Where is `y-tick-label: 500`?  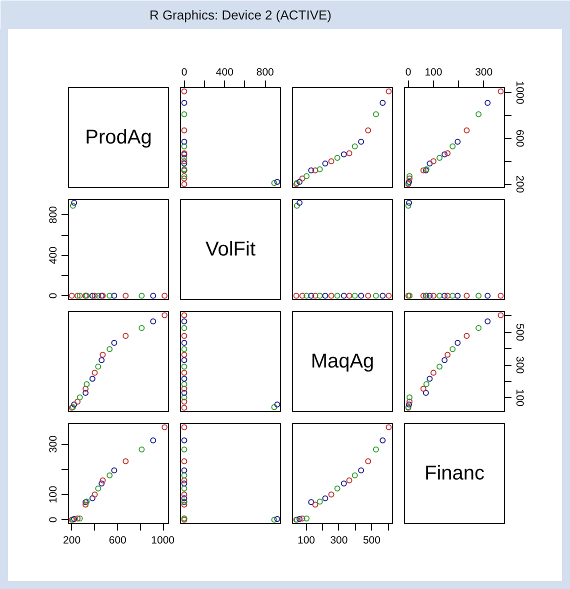
y-tick-label: 500 is located at coordinates (520, 333).